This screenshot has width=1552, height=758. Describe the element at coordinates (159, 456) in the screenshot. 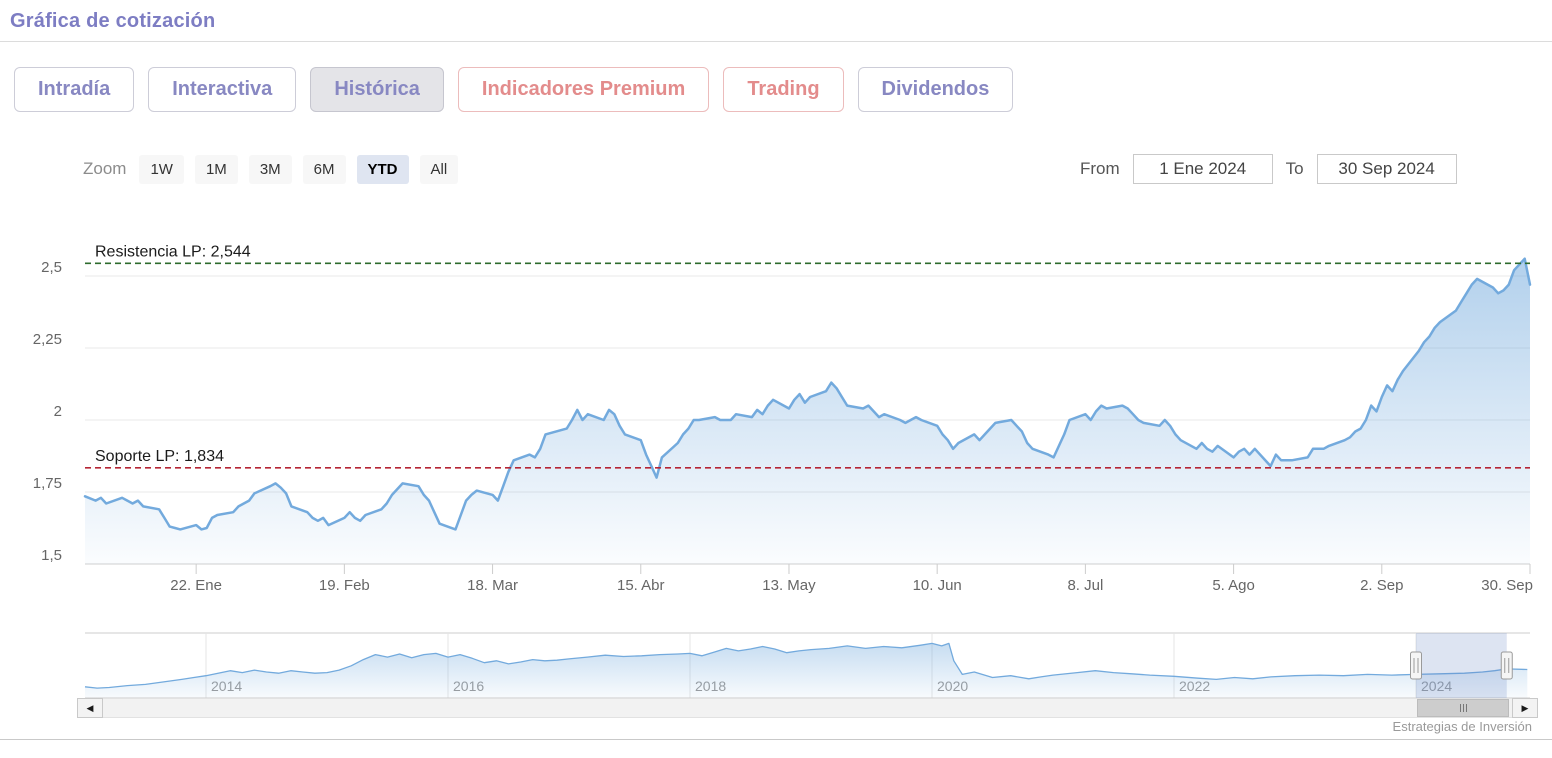

I see `support-label: Soporte LP: 1,834` at that location.